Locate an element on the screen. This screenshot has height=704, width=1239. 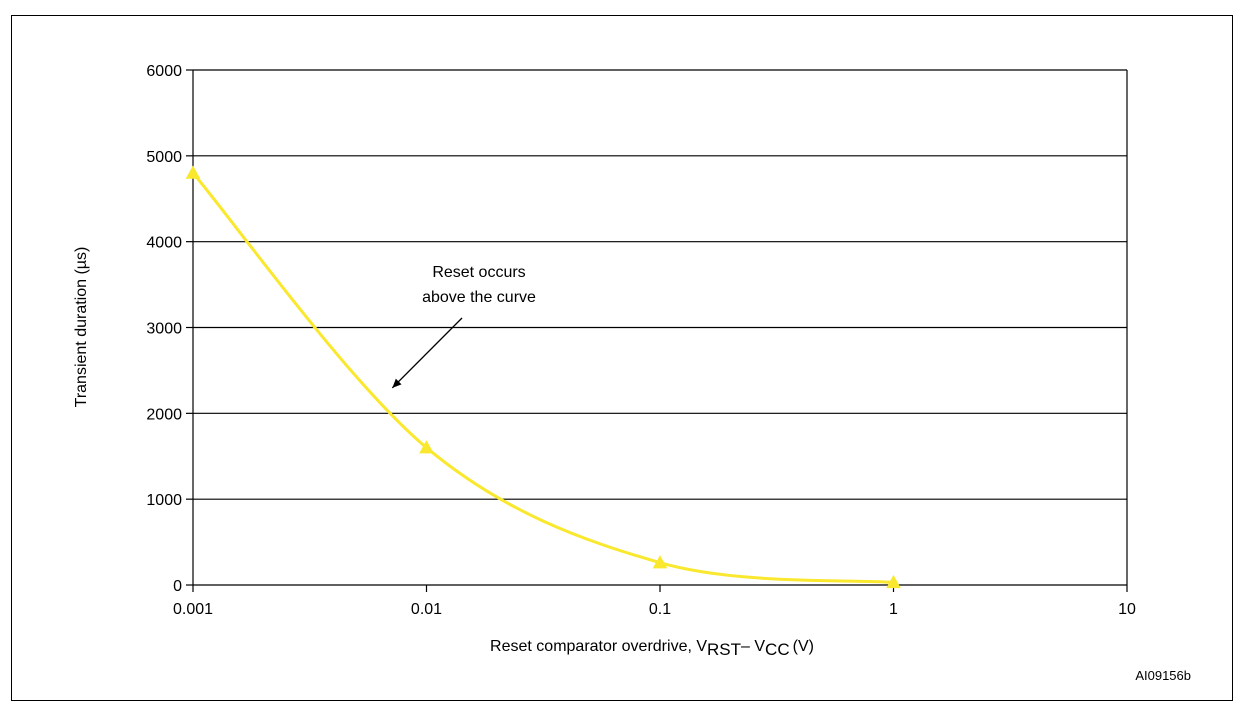
x-tick-labels: 0.001 0.01 0.1 1 10 is located at coordinates (654, 609).